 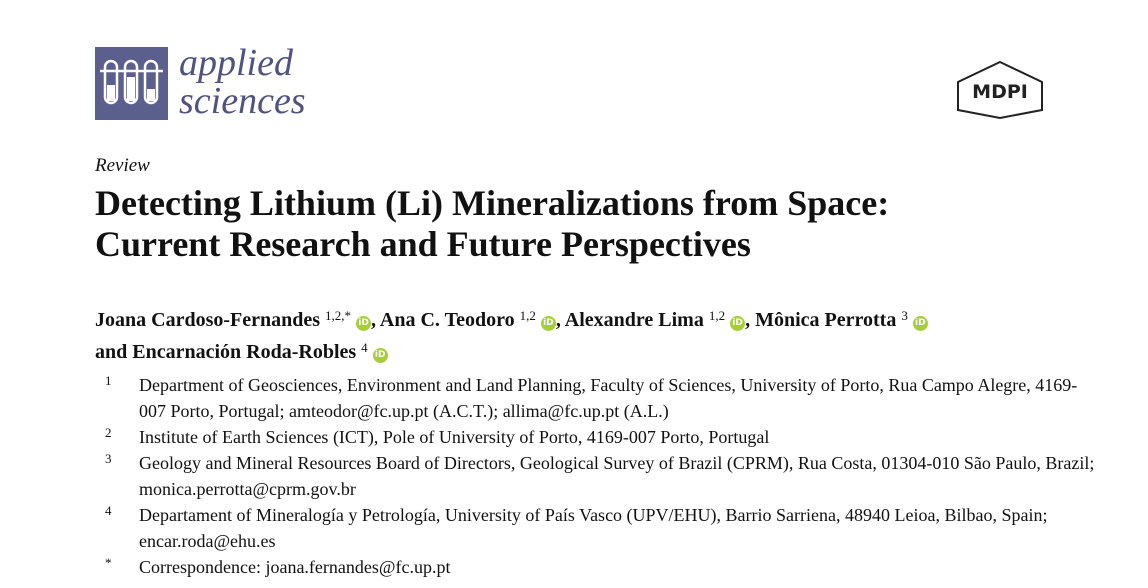 I want to click on affiliation-number: 3, so click(x=108, y=458).